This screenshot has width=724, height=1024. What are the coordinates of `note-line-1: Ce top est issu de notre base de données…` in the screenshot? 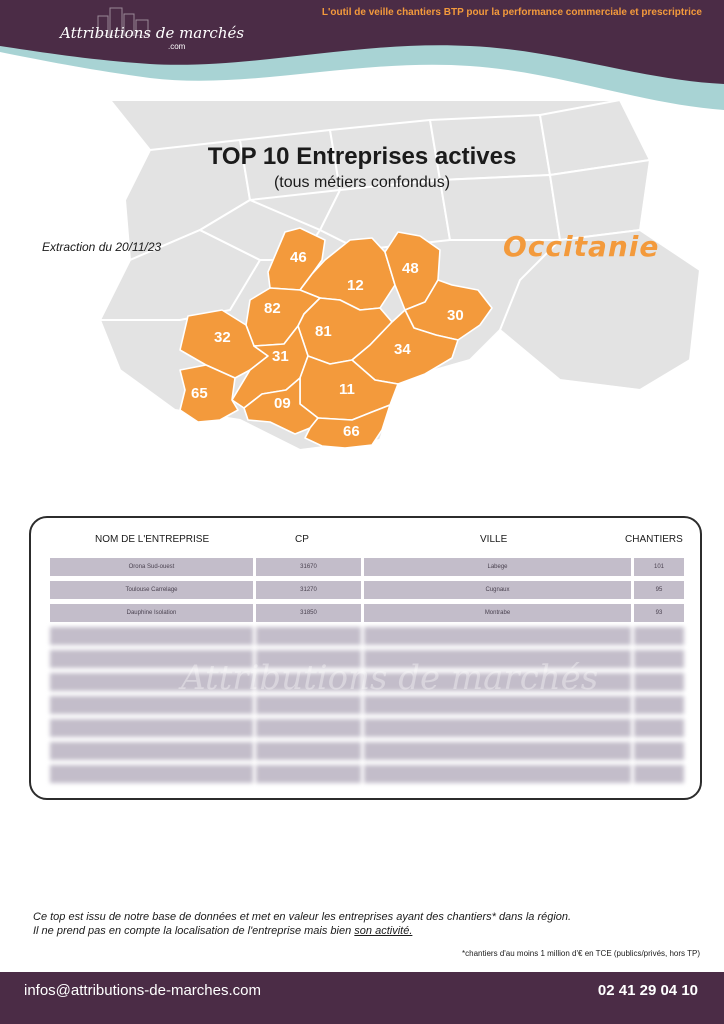 It's located at (302, 917).